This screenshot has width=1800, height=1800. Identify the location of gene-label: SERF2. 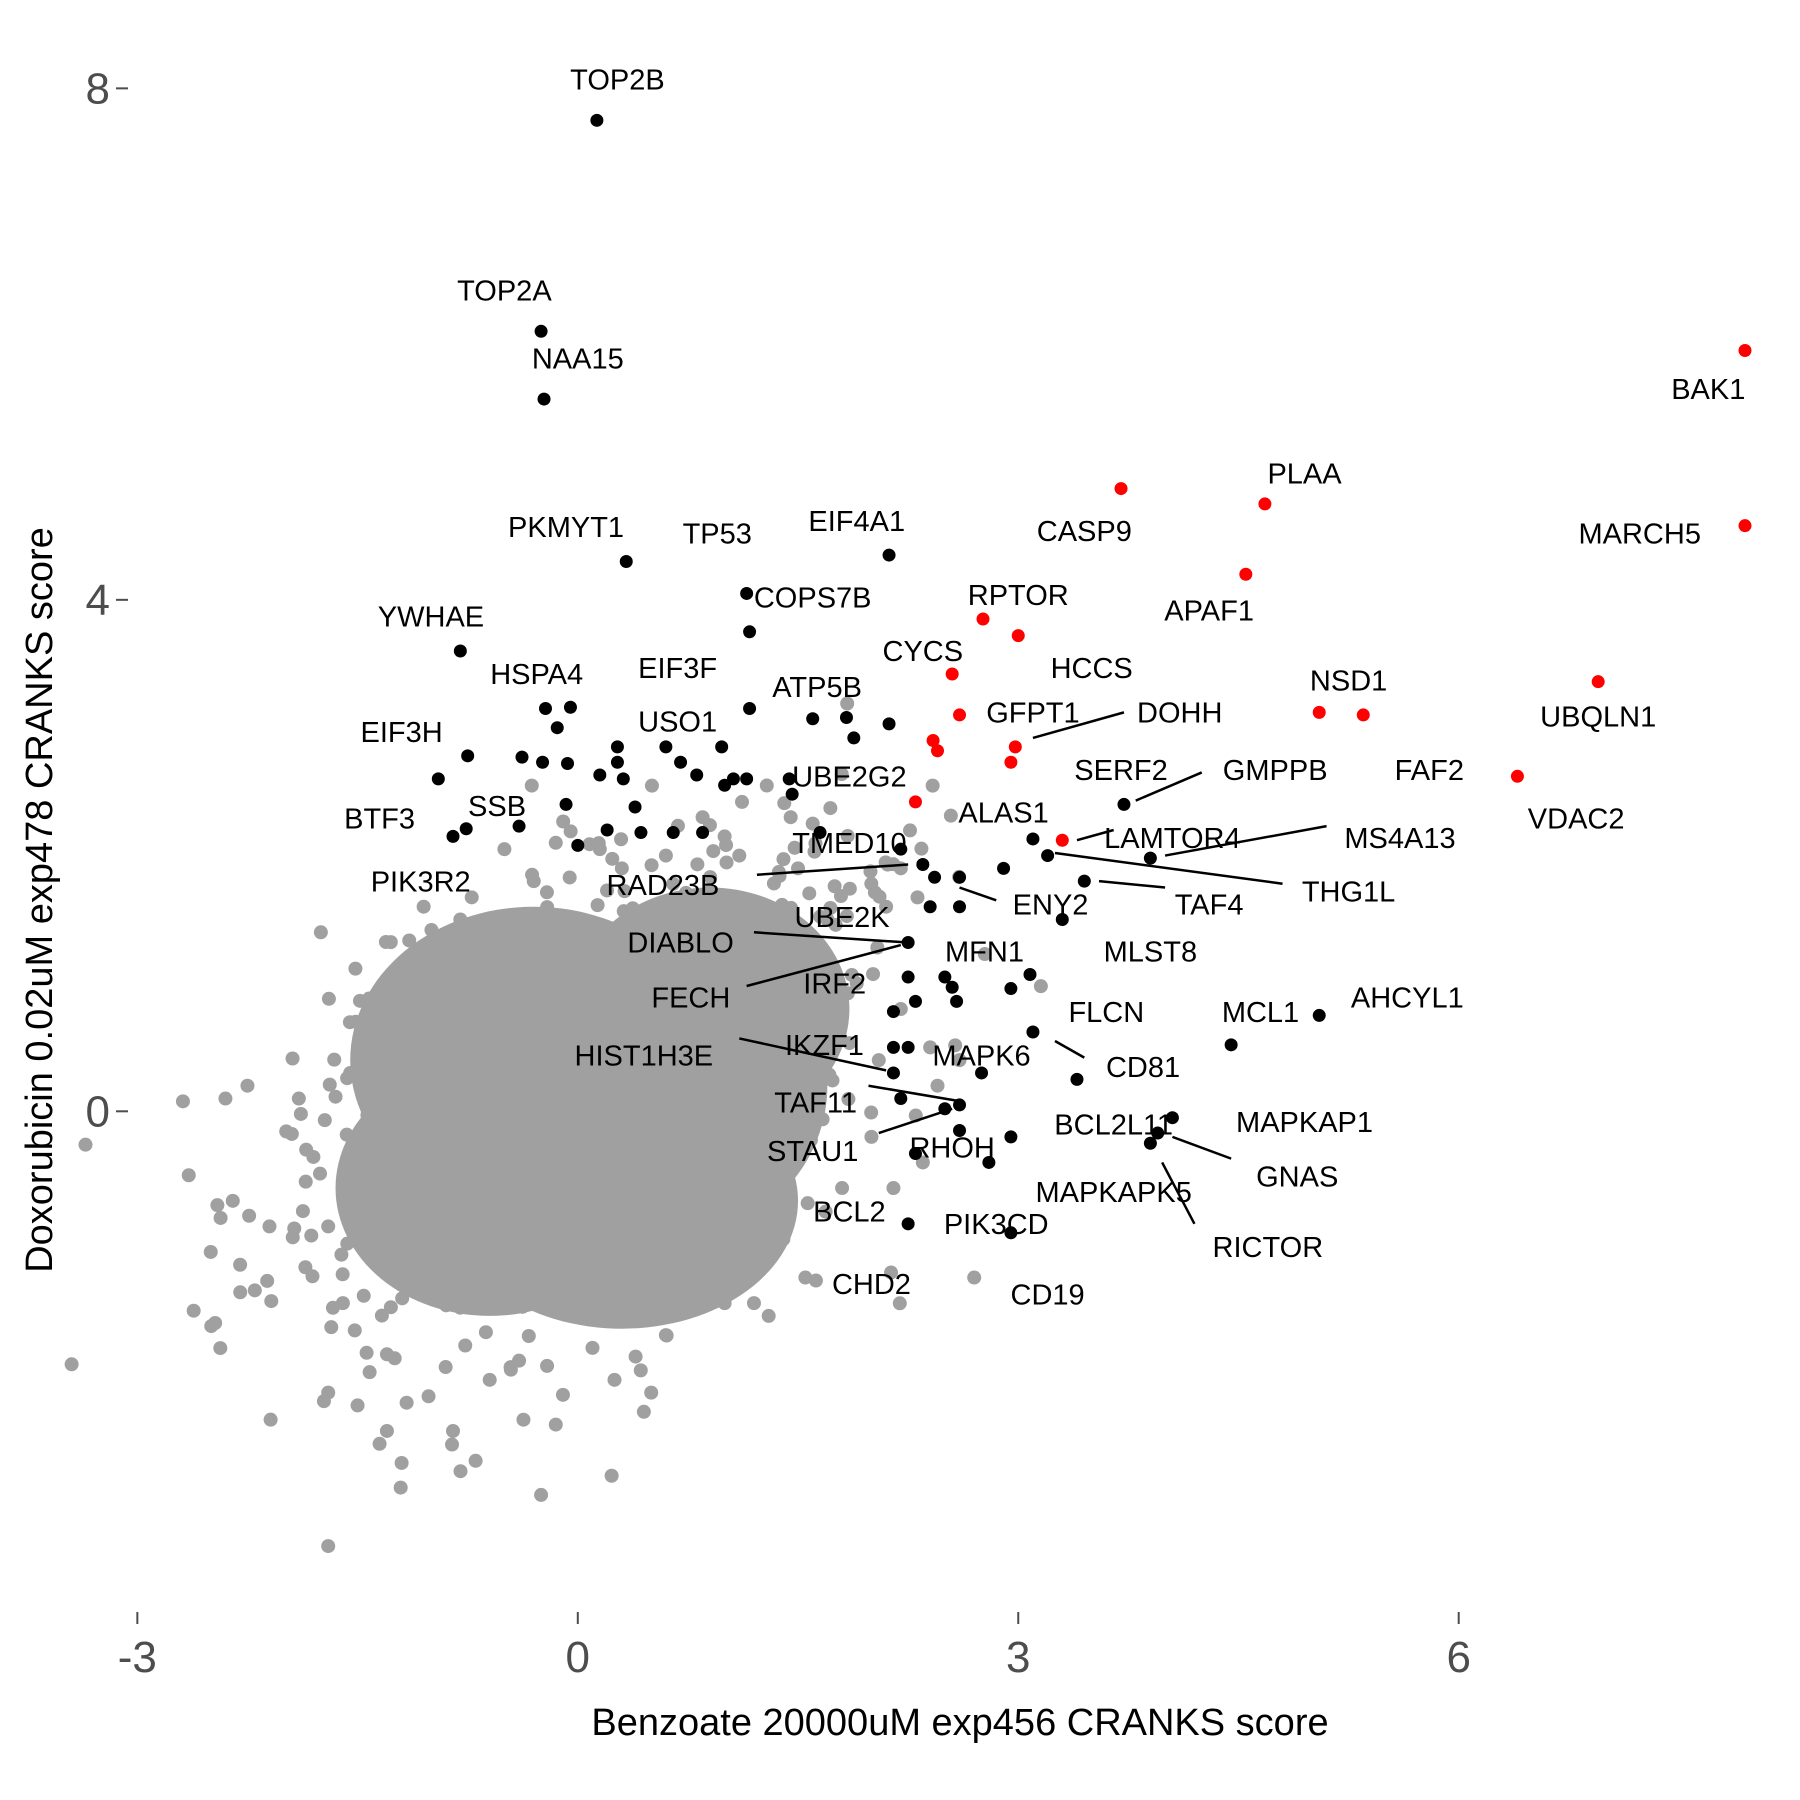
(1120, 771).